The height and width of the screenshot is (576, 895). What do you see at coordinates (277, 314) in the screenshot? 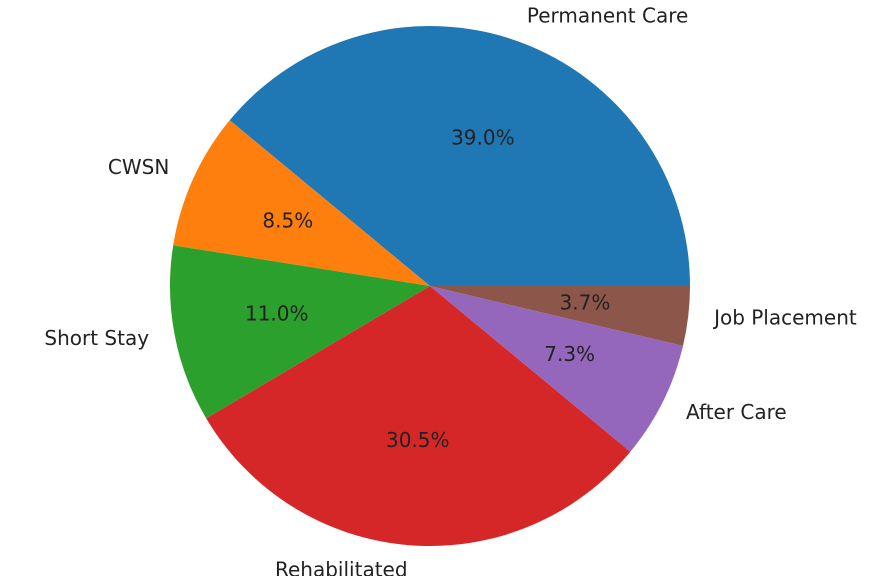
I see `percent-label: 11.0%` at bounding box center [277, 314].